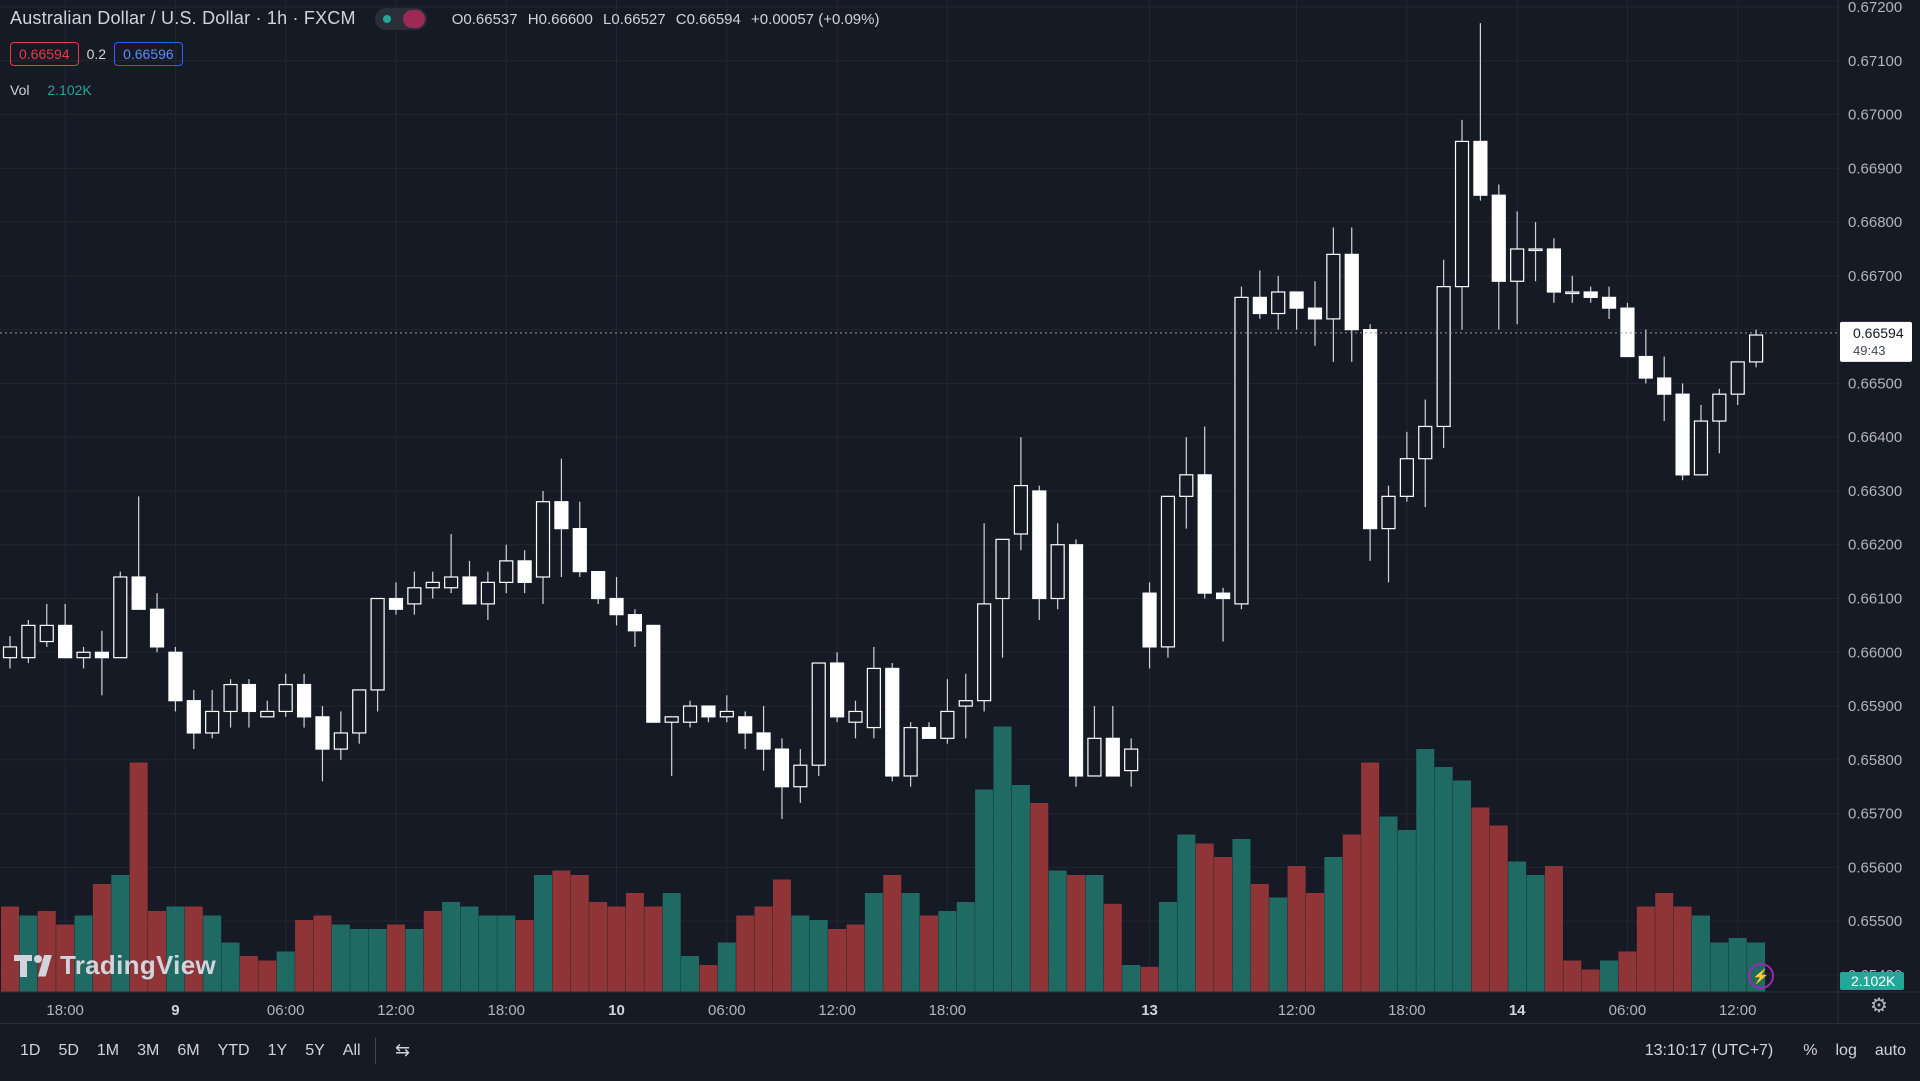 The width and height of the screenshot is (1920, 1081). Describe the element at coordinates (1875, 867) in the screenshot. I see `price-tick-label: 0.65600` at that location.